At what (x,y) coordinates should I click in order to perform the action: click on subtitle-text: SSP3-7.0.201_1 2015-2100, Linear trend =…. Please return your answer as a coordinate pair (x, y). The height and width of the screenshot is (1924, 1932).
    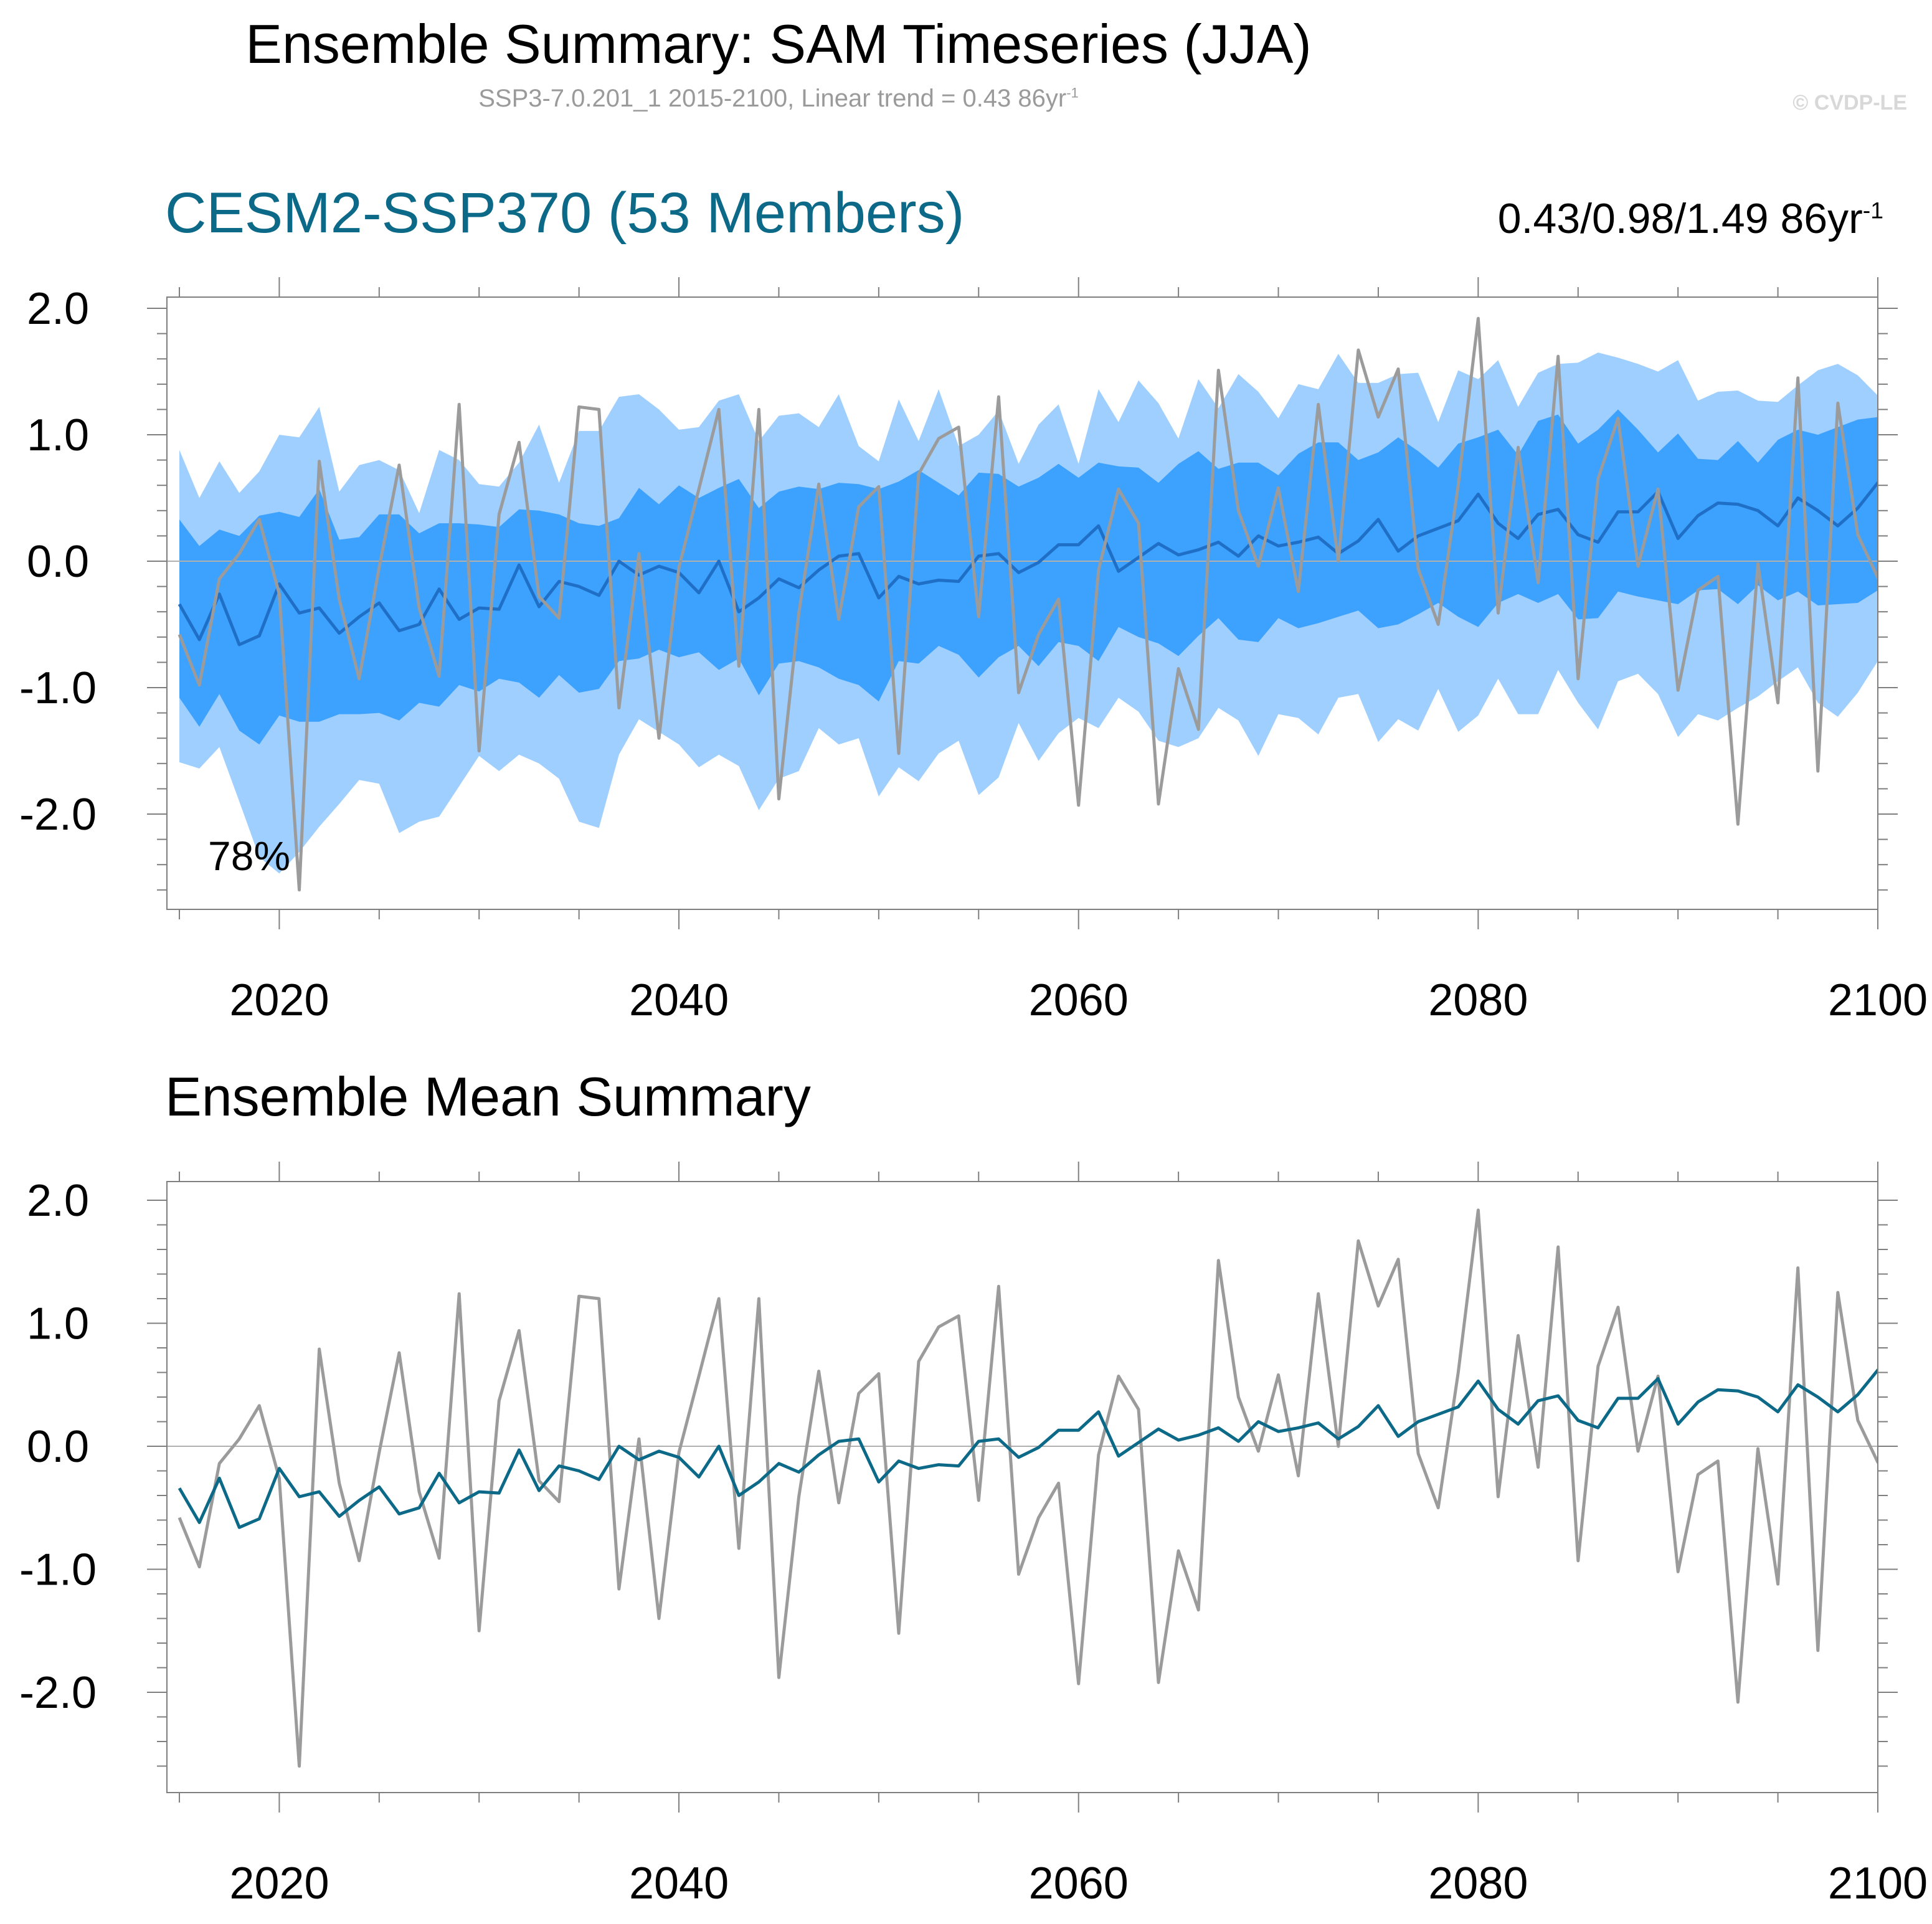
    Looking at the image, I should click on (772, 98).